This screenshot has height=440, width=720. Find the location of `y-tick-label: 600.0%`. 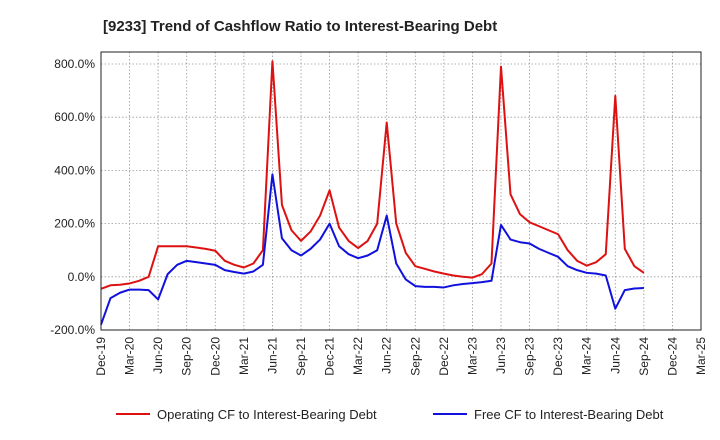

y-tick-label: 600.0% is located at coordinates (74, 117).